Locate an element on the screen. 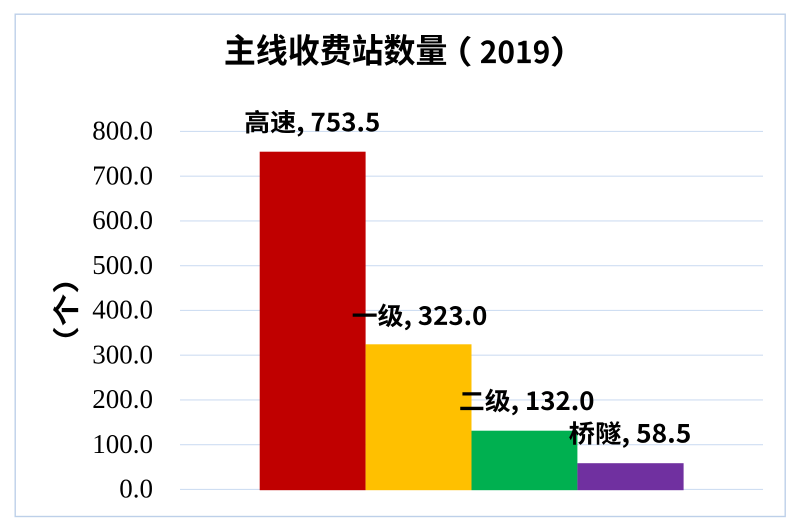 This screenshot has width=800, height=530. svg-text: 500.0 is located at coordinates (122, 265).